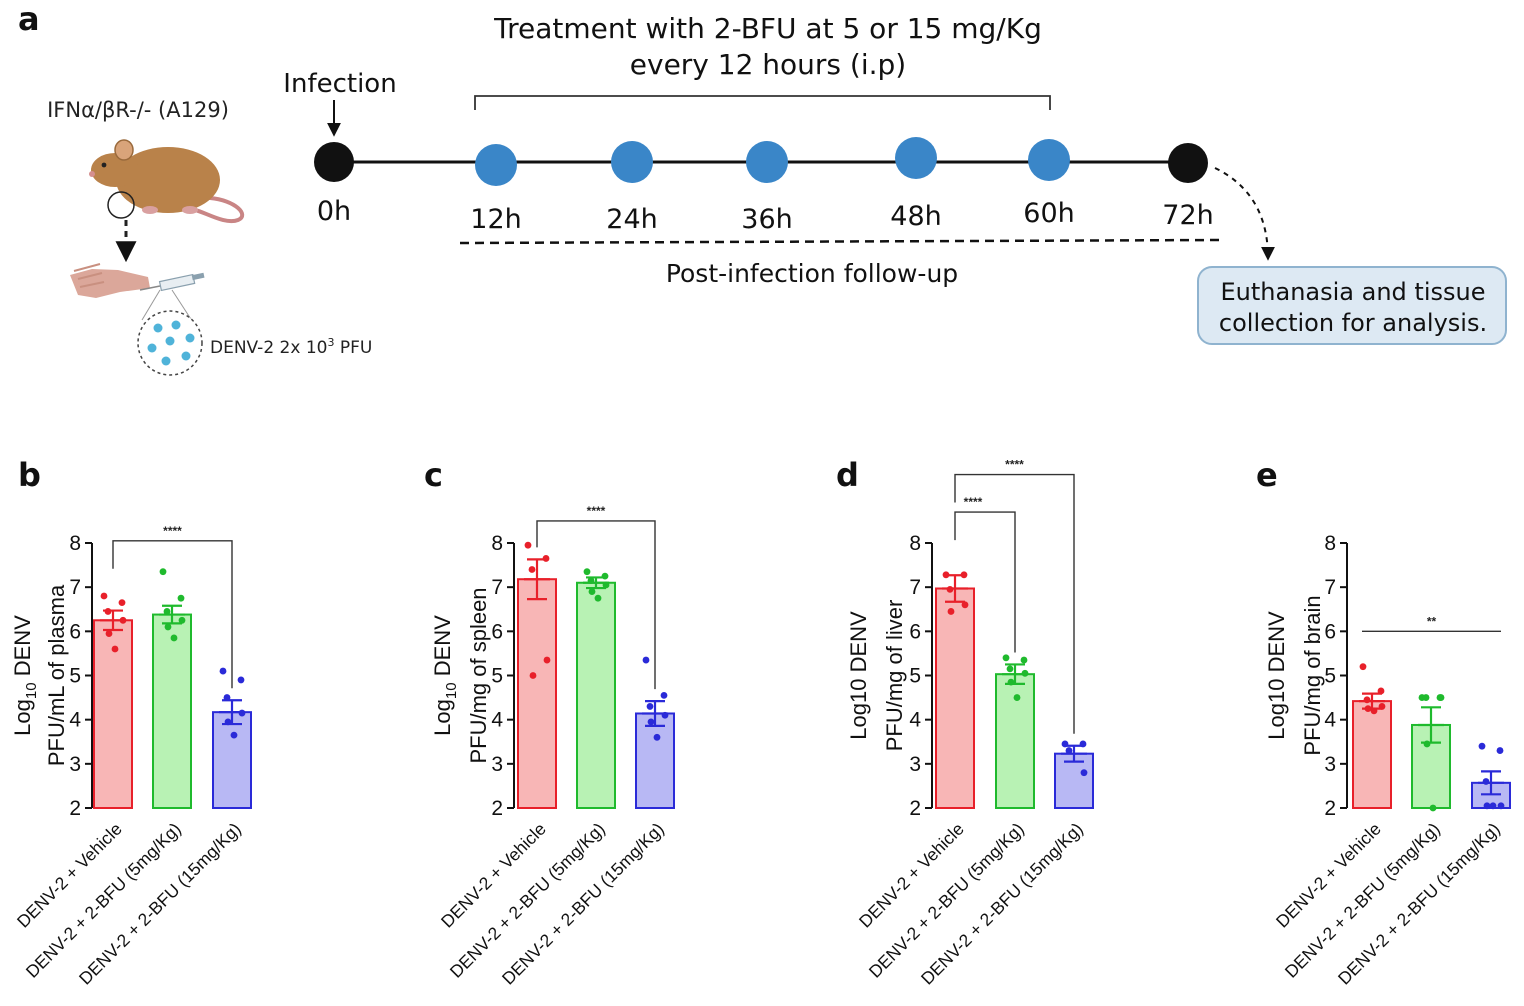 The width and height of the screenshot is (1524, 1006). What do you see at coordinates (171, 343) in the screenshot?
I see `virus-particles-icon` at bounding box center [171, 343].